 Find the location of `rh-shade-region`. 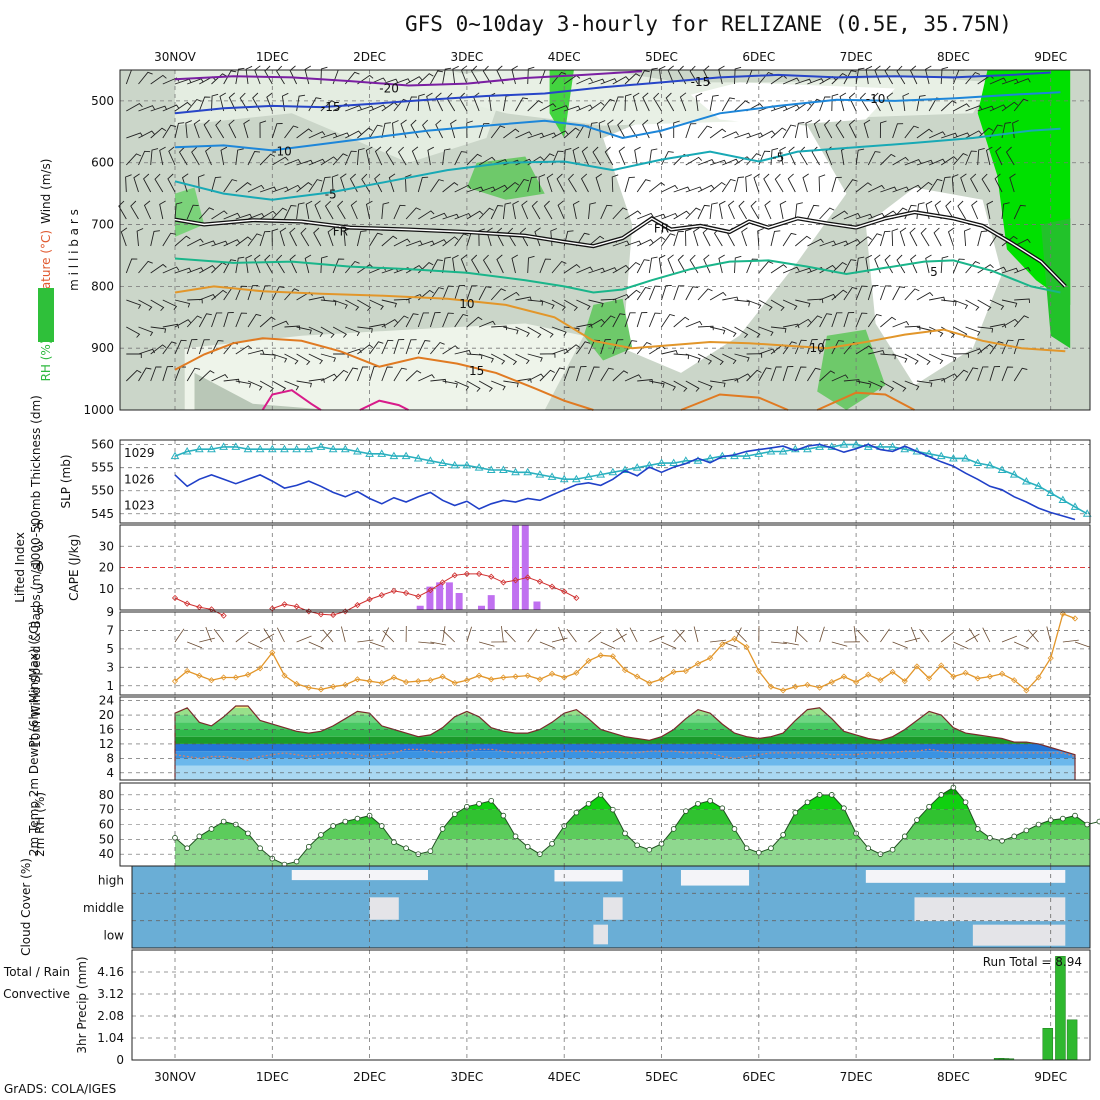

rh-shade-region is located at coordinates (561, 104).